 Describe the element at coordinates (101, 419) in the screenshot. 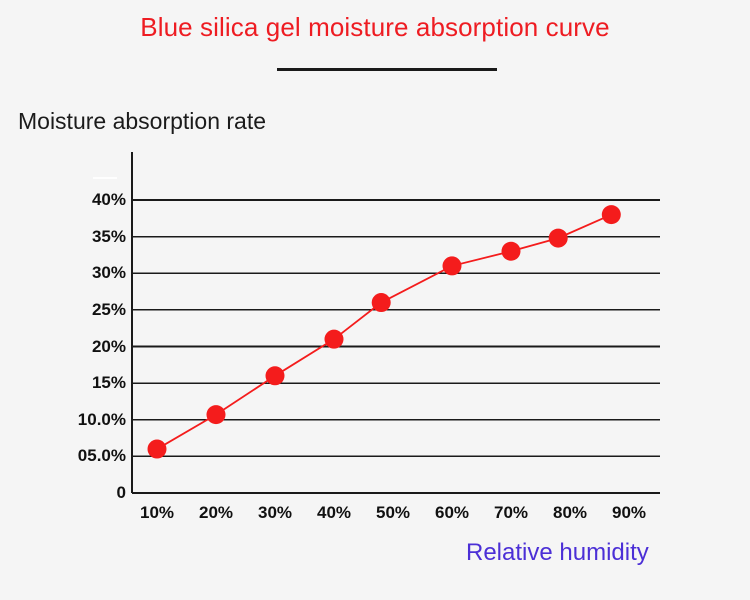

I see `y-tick-label: 10.0%` at that location.